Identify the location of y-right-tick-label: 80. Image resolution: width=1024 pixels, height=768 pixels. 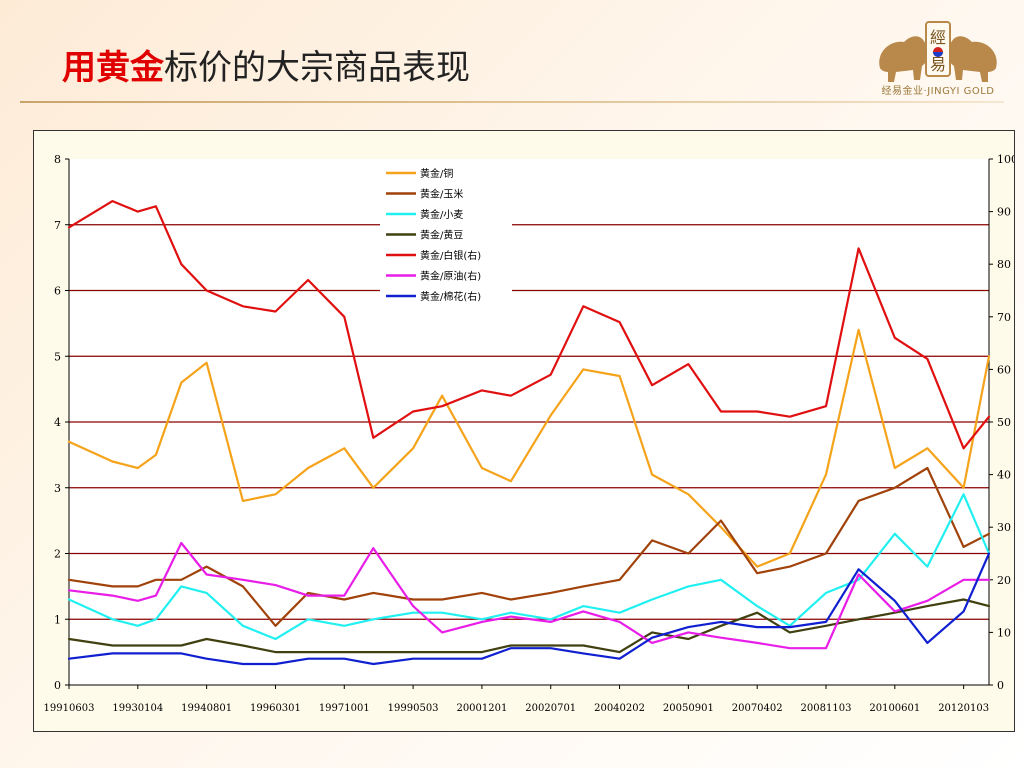
(1004, 264).